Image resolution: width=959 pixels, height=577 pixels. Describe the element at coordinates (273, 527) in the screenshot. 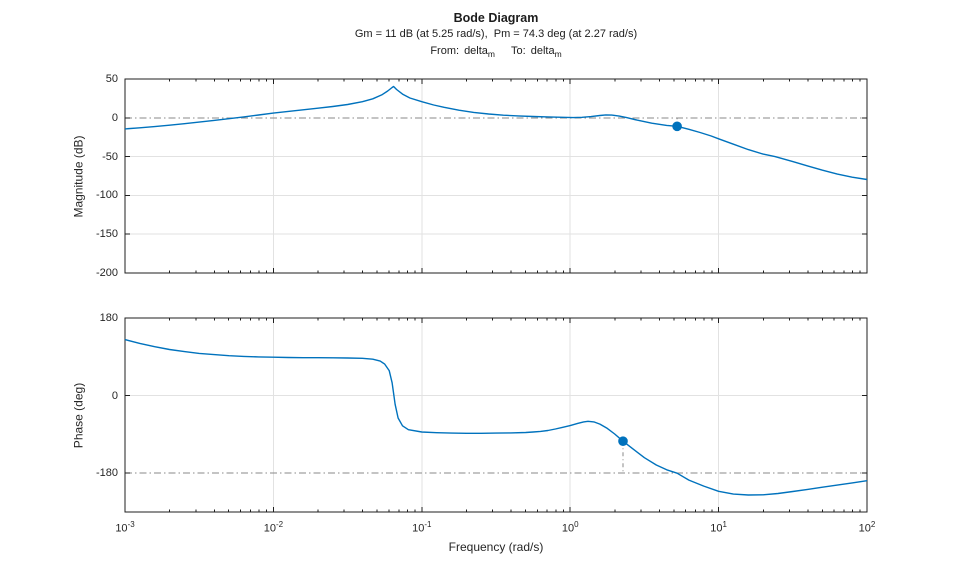

I see `x-tick-label: 10⁻²` at that location.